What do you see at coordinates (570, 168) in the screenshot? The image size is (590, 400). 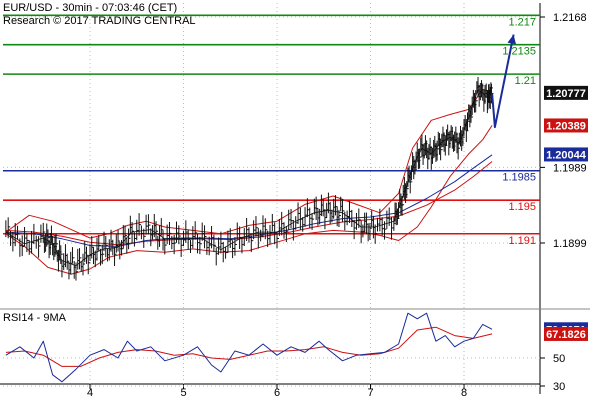 I see `y-tick-label: 1.1989` at bounding box center [570, 168].